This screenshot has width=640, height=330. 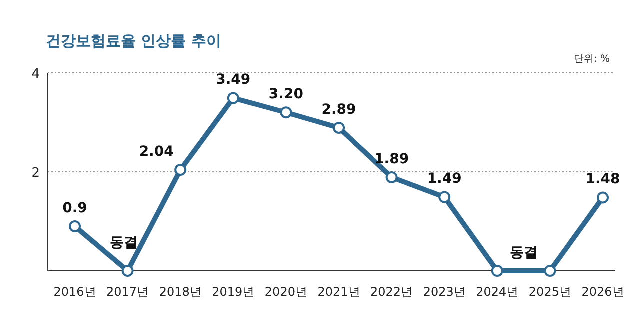 I want to click on x-tick-label: 2016년, so click(x=75, y=292).